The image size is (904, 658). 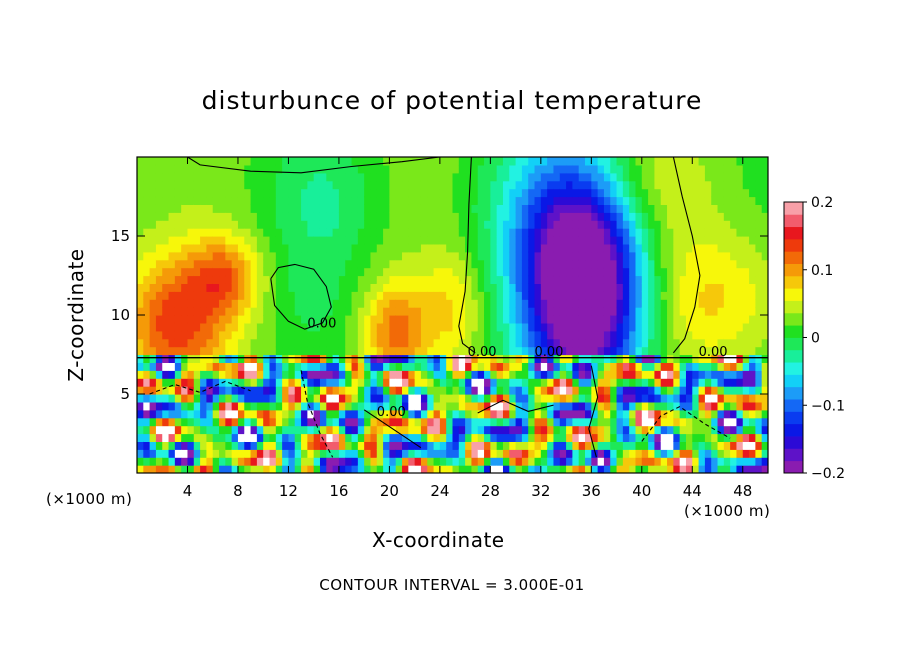 What do you see at coordinates (793, 356) in the screenshot?
I see `colorbar-swatch` at bounding box center [793, 356].